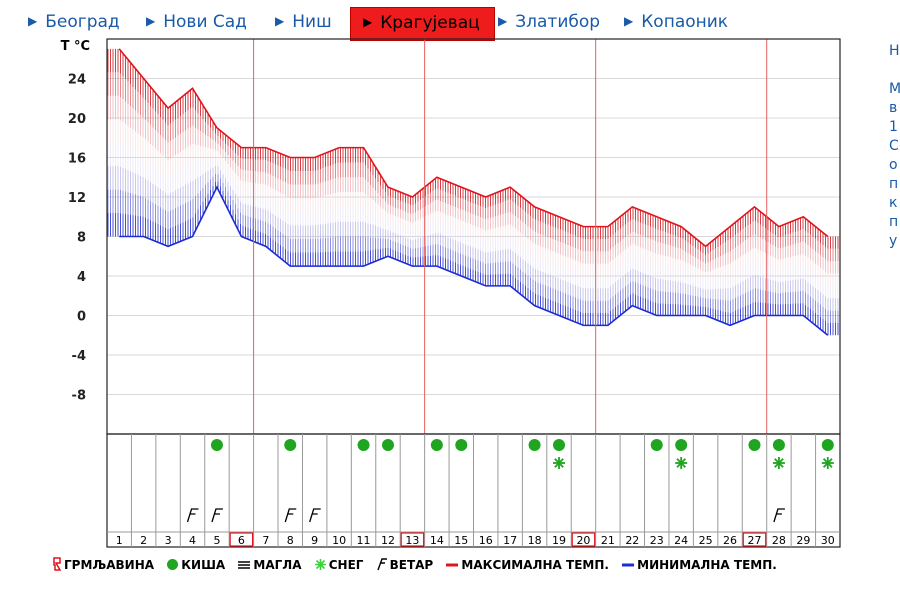 This screenshot has height=593, width=900. I want to click on day-label: 7, so click(265, 540).